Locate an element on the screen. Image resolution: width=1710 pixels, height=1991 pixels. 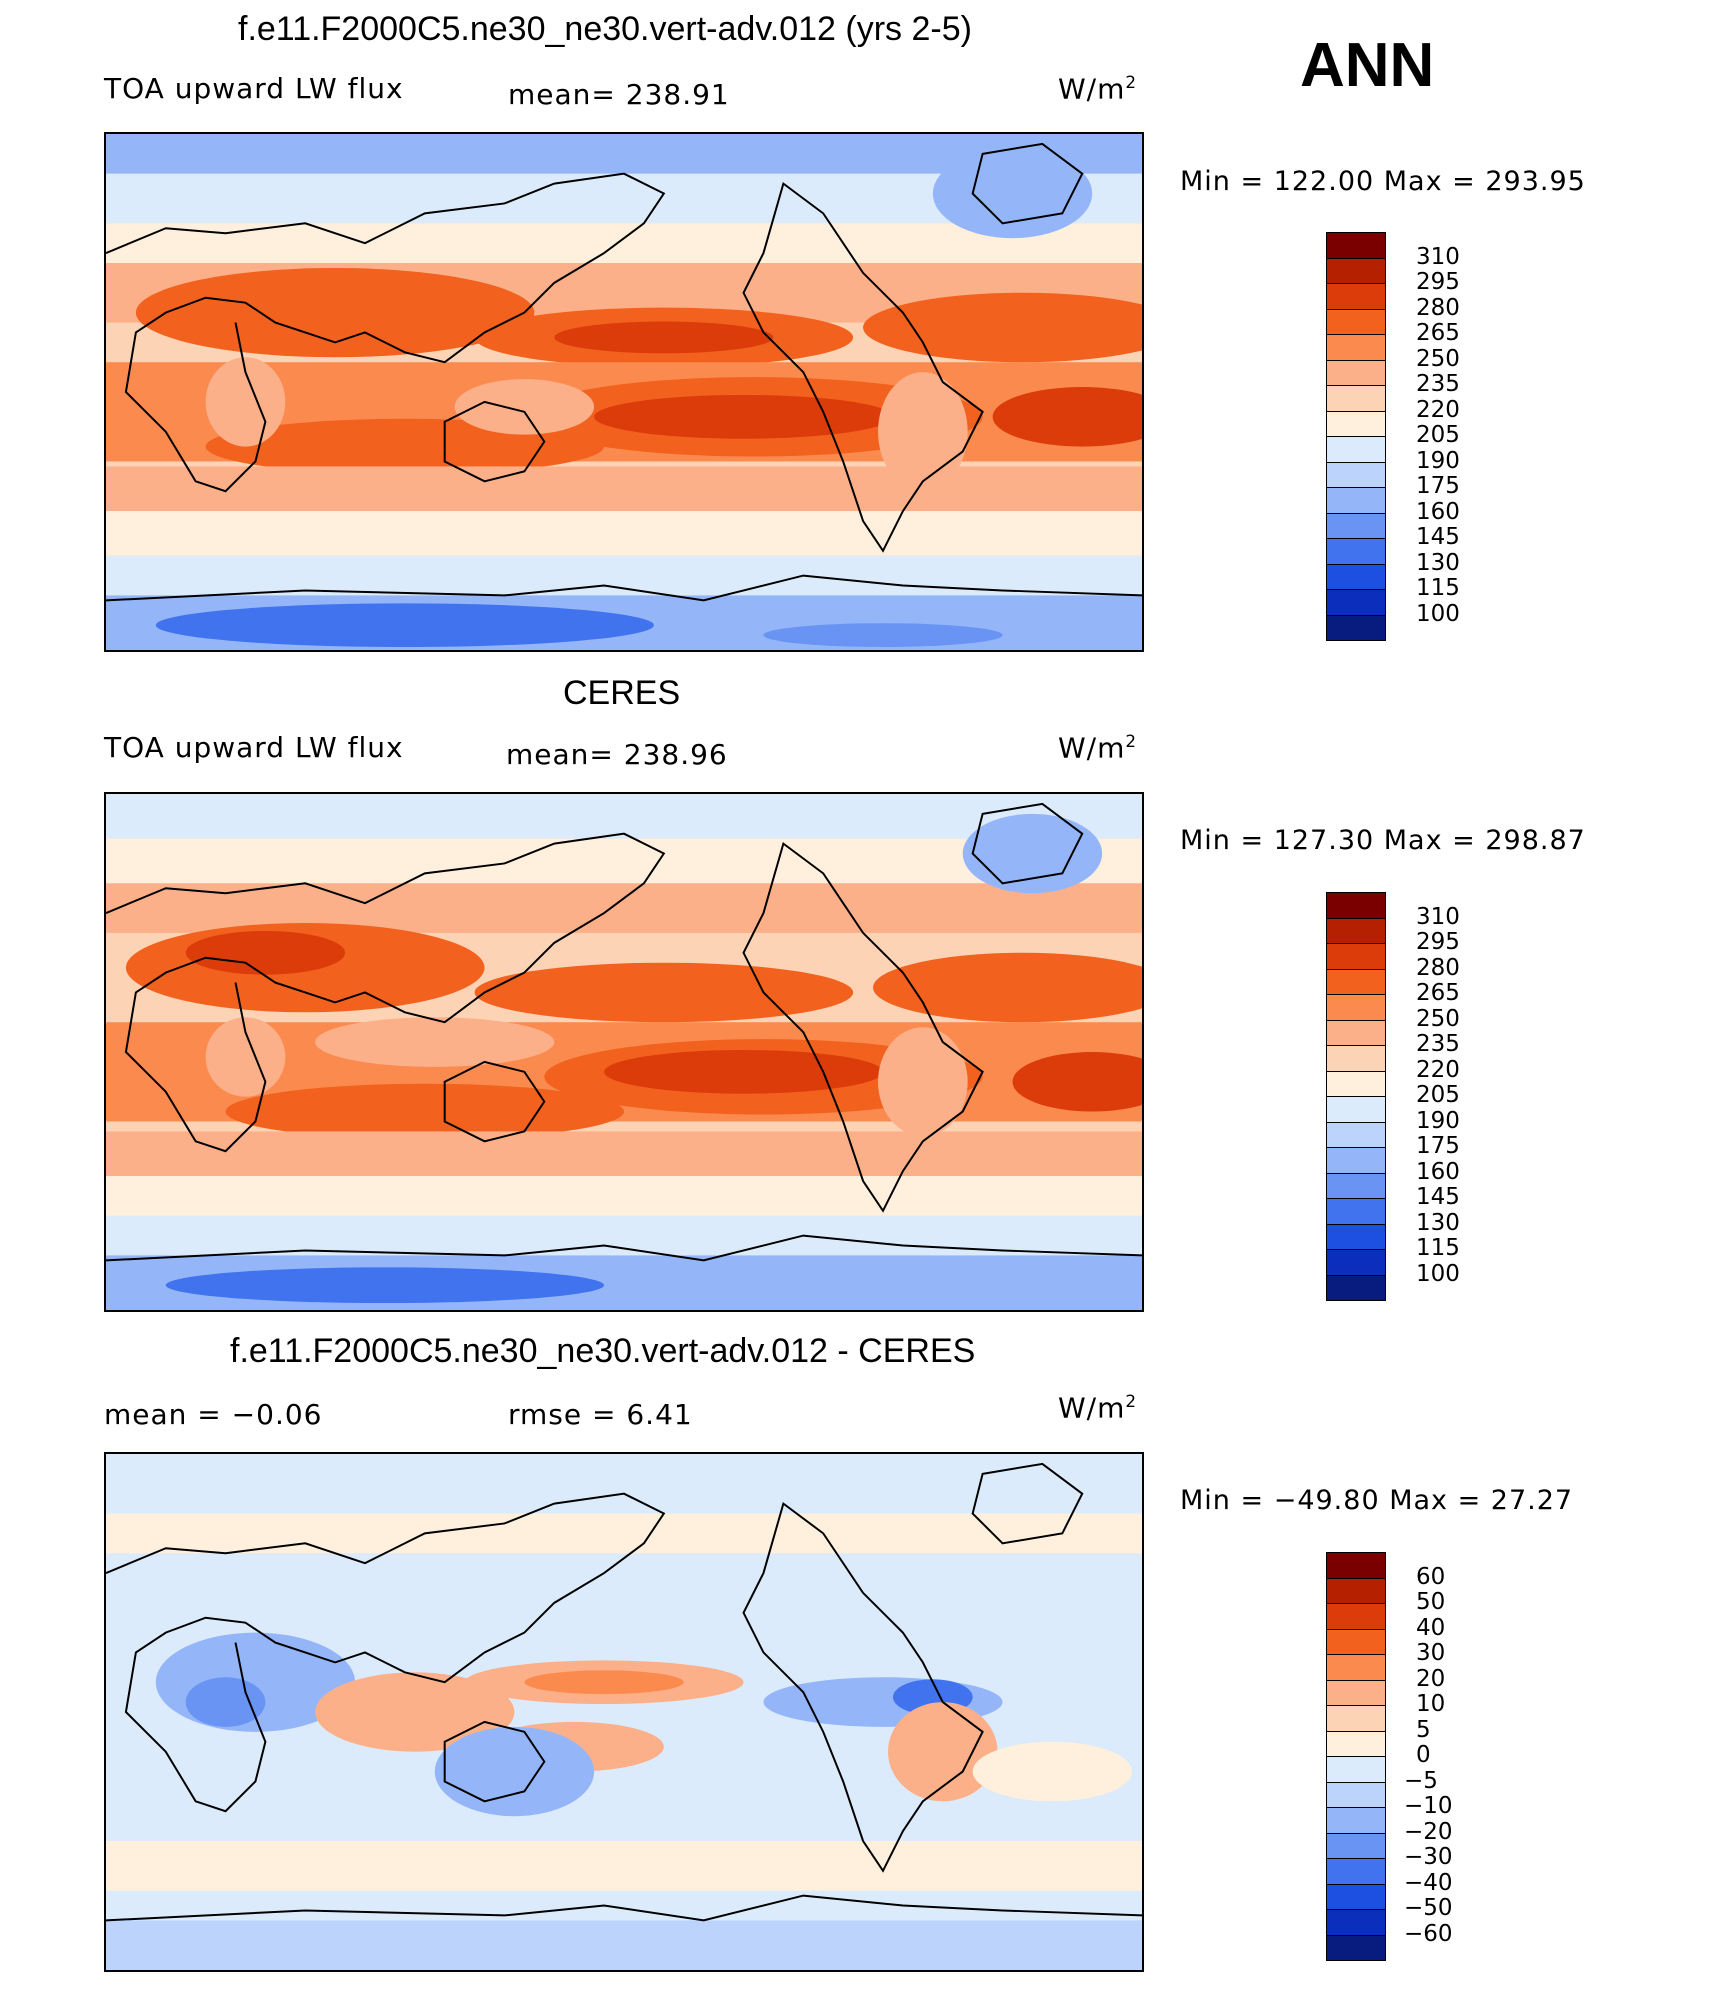
panel-1-colorbar-boxes is located at coordinates (1357, 436).